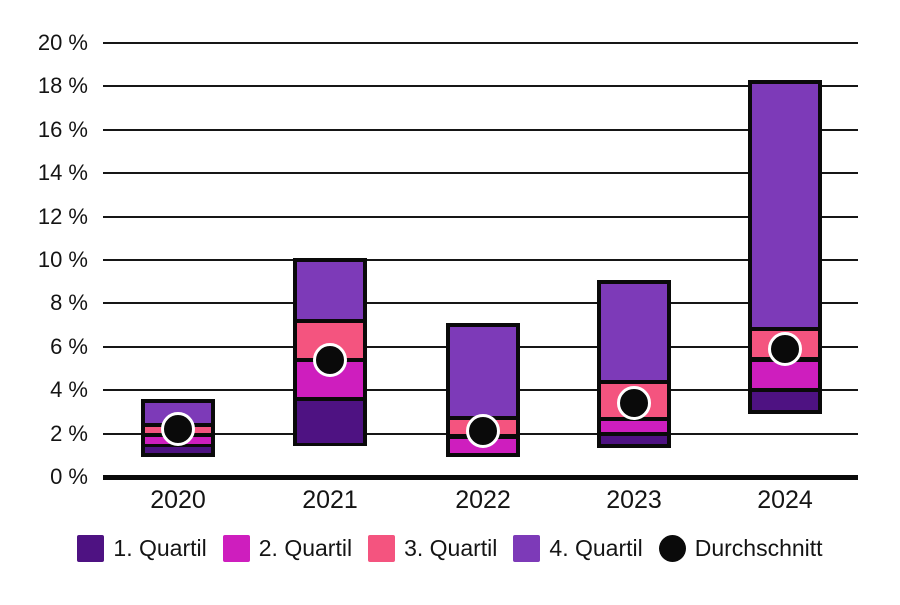  I want to click on bar-2024-segment-2-quartil, so click(785, 375).